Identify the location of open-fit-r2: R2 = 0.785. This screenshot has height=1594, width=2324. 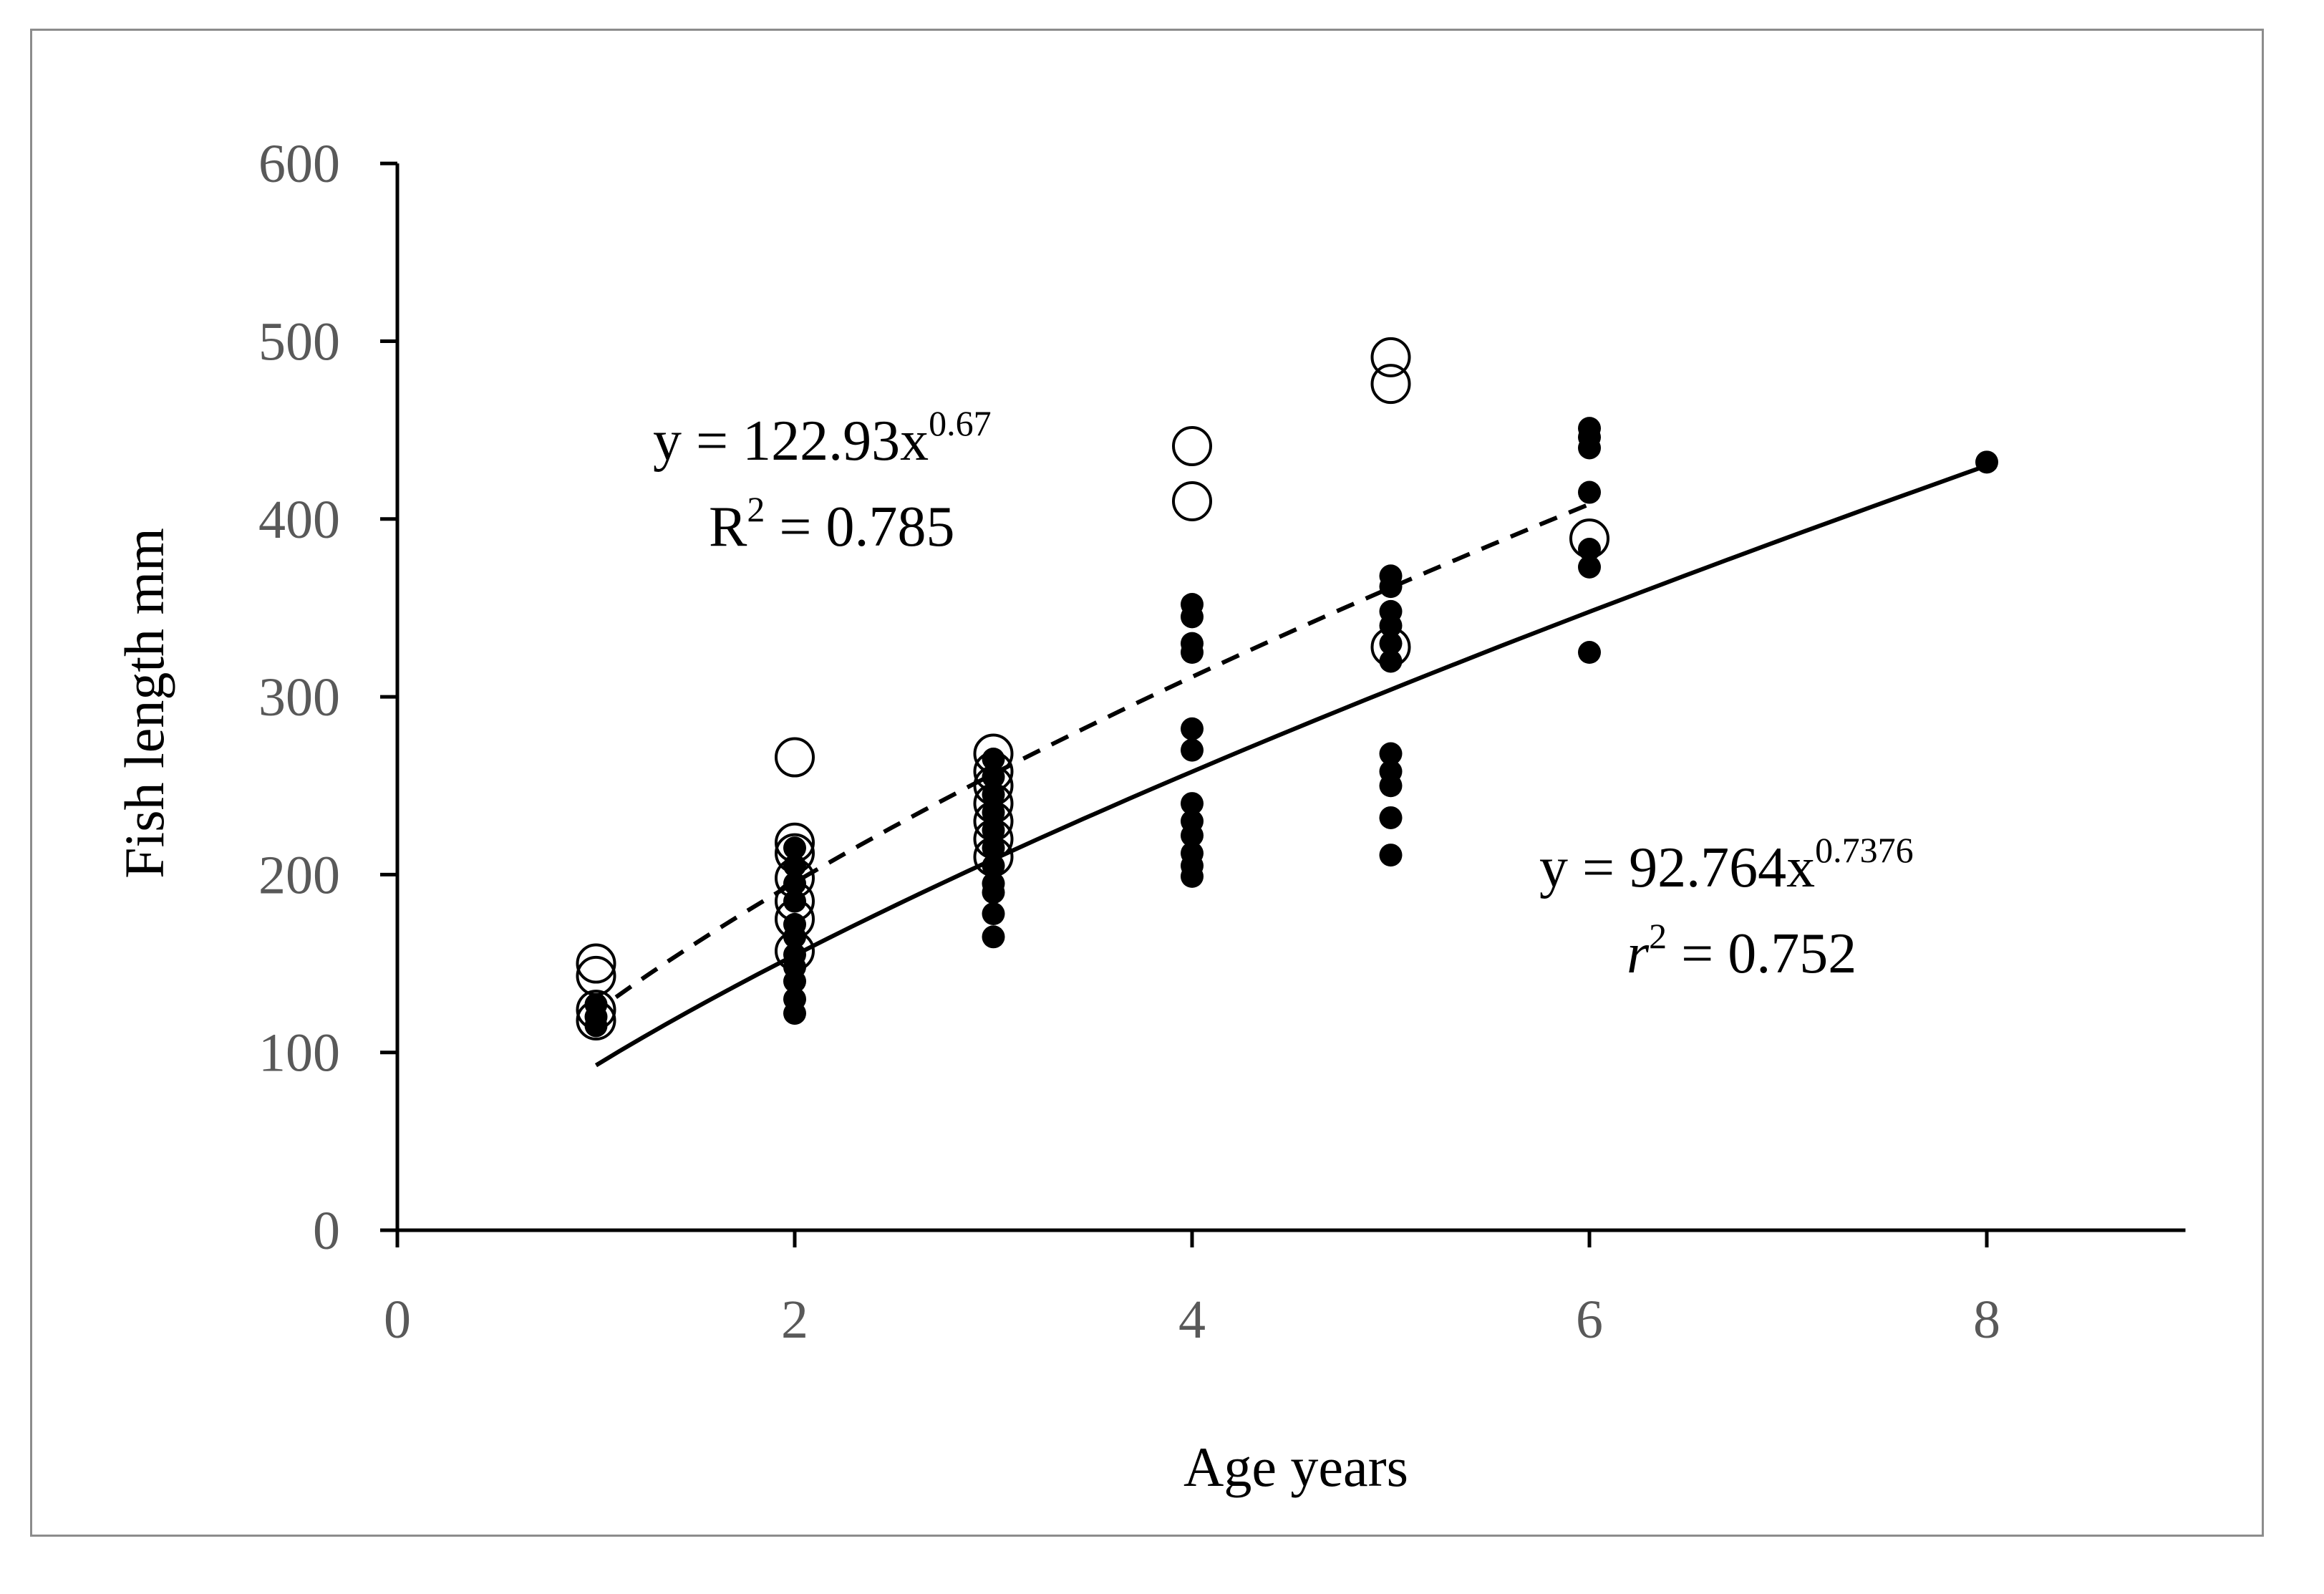
(831, 524).